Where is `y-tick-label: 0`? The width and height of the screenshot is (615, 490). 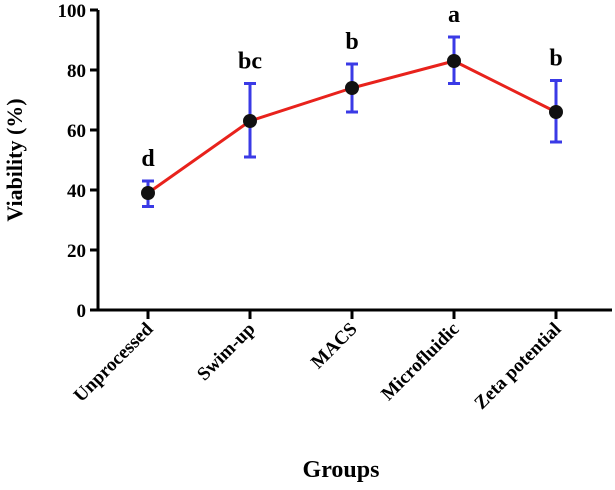 y-tick-label: 0 is located at coordinates (82, 311).